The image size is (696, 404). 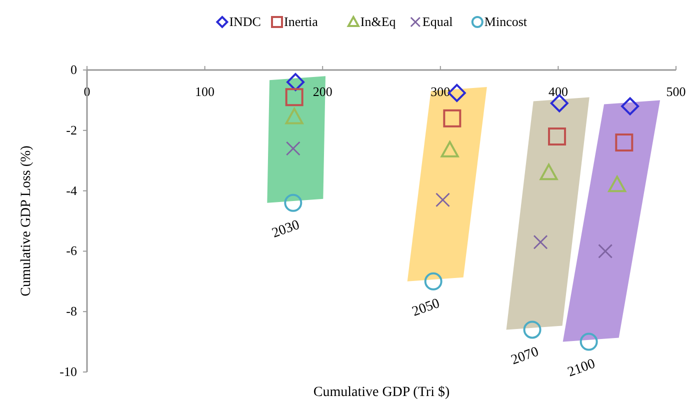 I want to click on annotation: 2050, so click(x=426, y=308).